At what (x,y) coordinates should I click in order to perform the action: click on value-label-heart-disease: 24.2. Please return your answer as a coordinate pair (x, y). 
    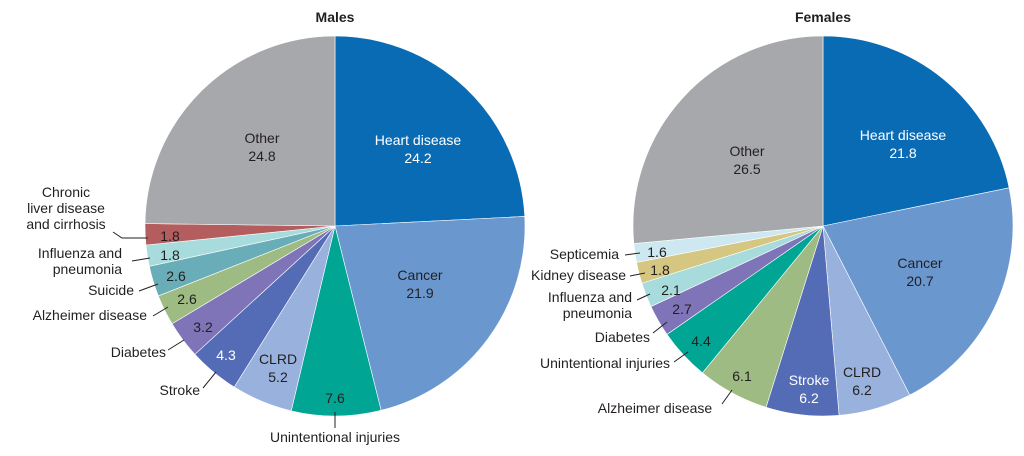
    Looking at the image, I should click on (417, 158).